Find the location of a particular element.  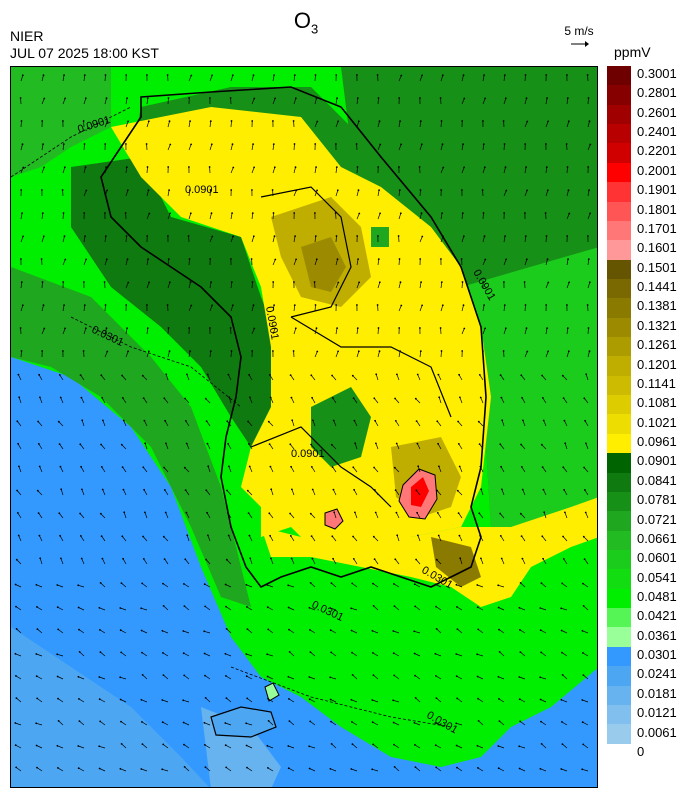

legend-label: 0.0781 is located at coordinates (657, 500).